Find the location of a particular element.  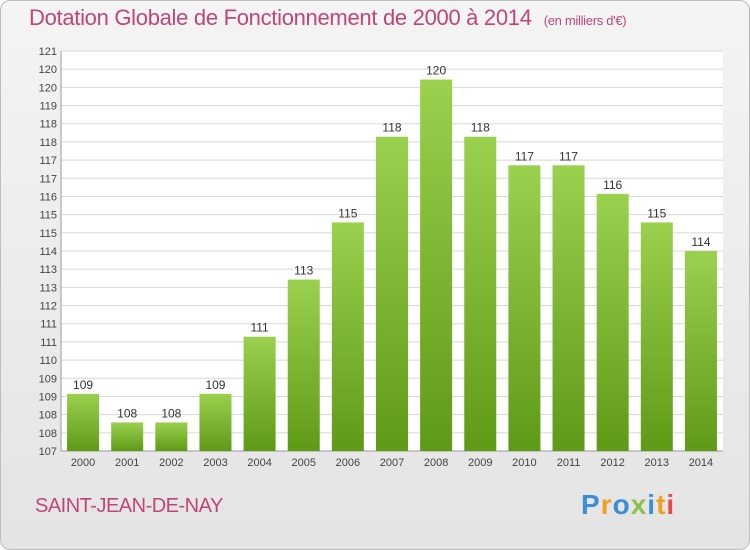

y-tick-label: 107 is located at coordinates (48, 452).